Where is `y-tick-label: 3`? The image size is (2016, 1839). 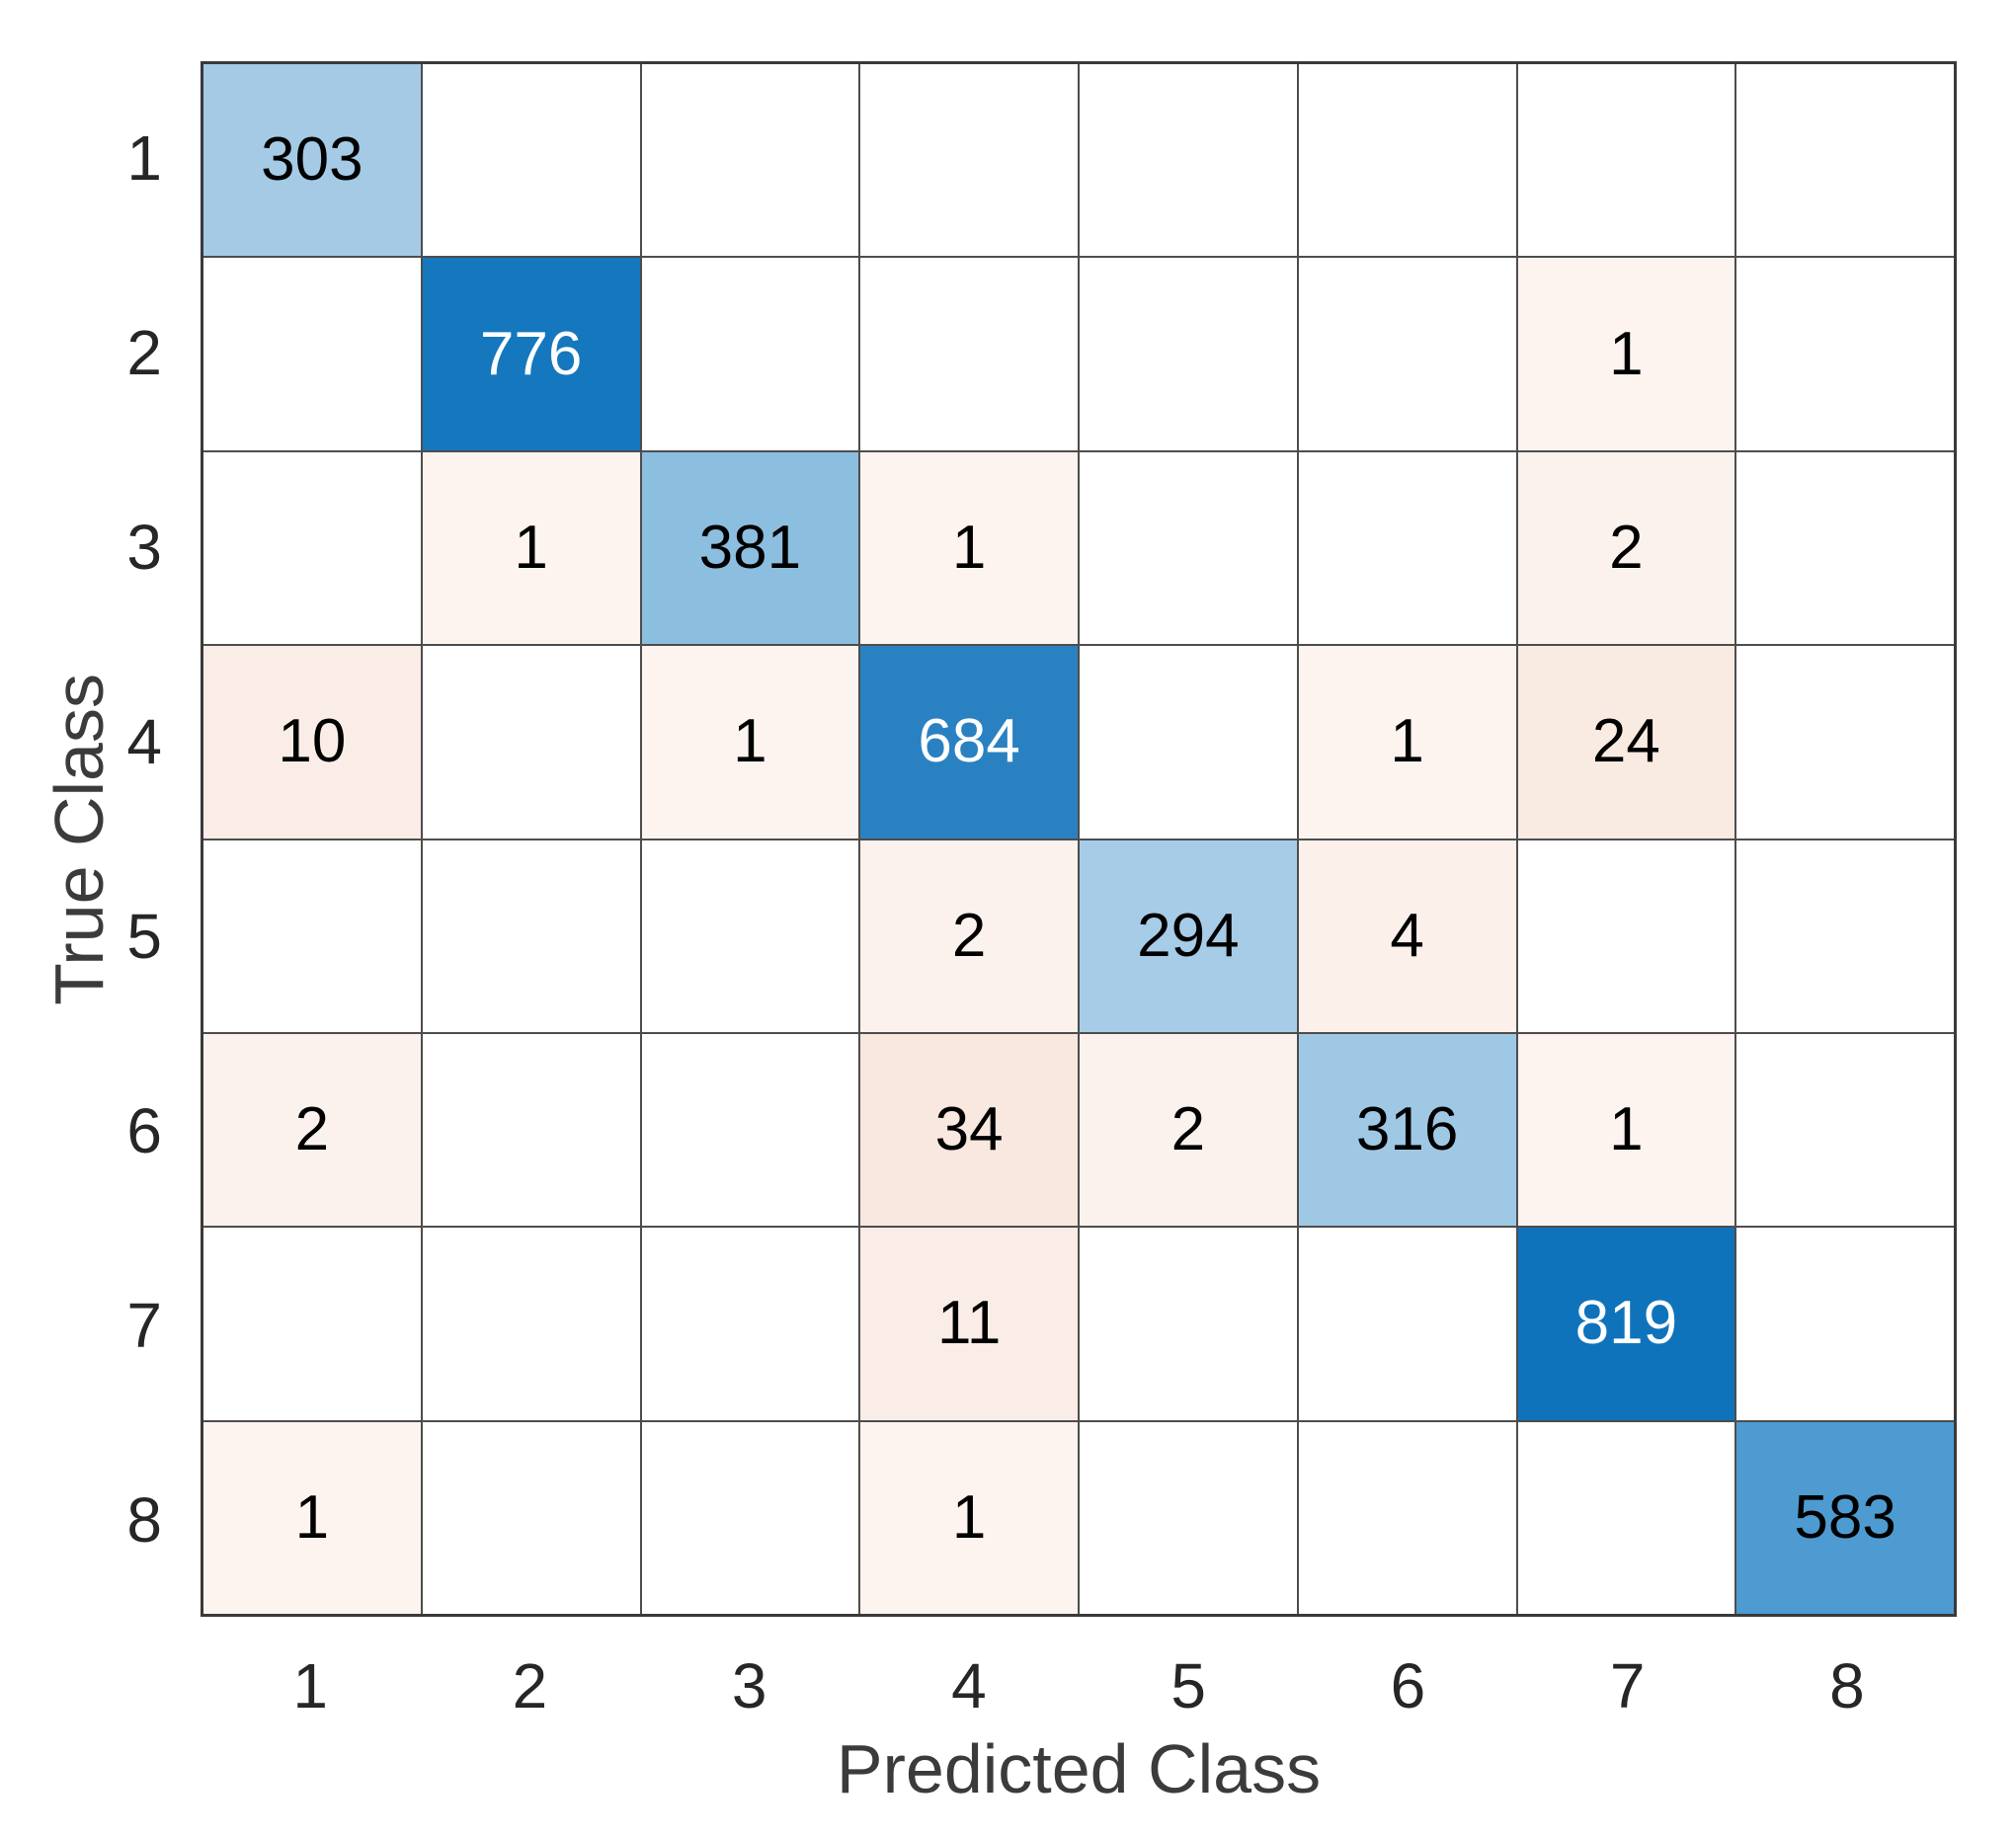 y-tick-label: 3 is located at coordinates (144, 548).